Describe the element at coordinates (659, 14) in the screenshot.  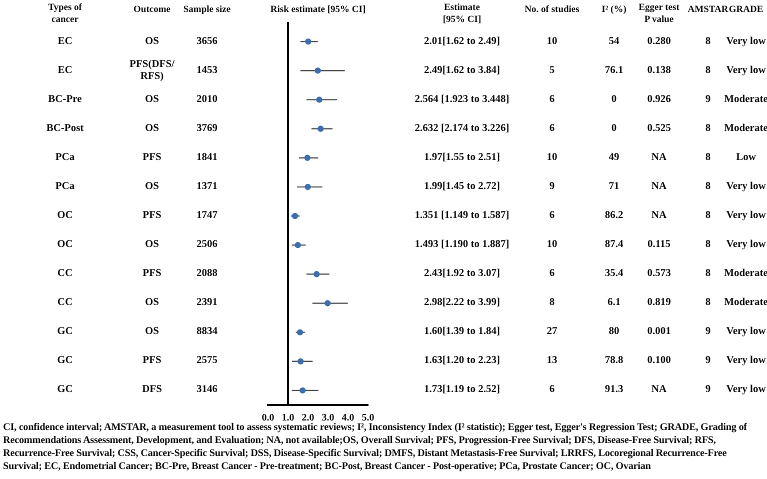
I see `text: Egger test P value` at that location.